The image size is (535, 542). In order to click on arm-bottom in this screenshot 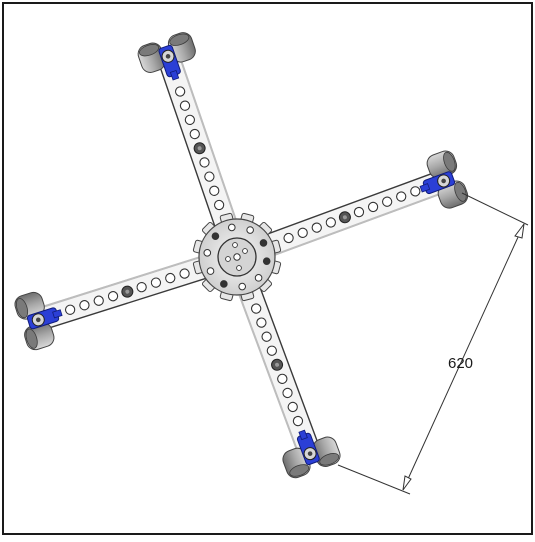, I will do `click(272, 352)`.